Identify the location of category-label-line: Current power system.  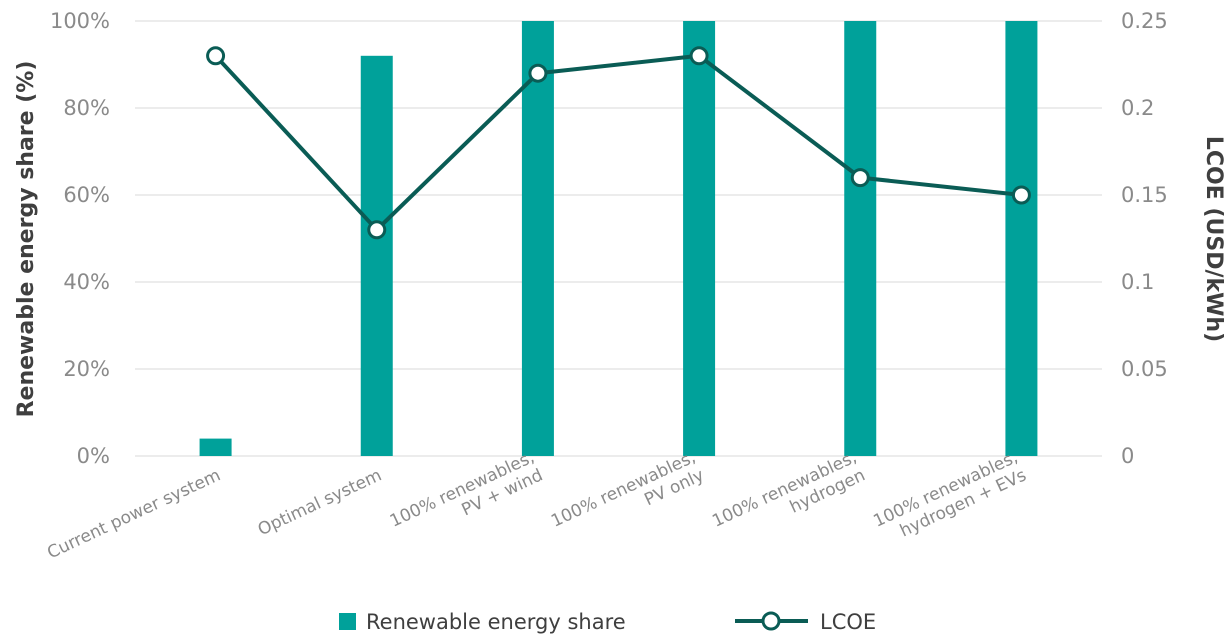
(133, 514).